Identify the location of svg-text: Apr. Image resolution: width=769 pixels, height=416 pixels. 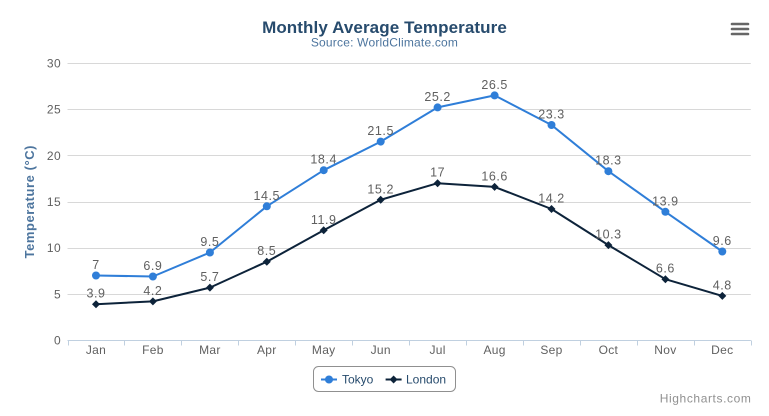
(267, 350).